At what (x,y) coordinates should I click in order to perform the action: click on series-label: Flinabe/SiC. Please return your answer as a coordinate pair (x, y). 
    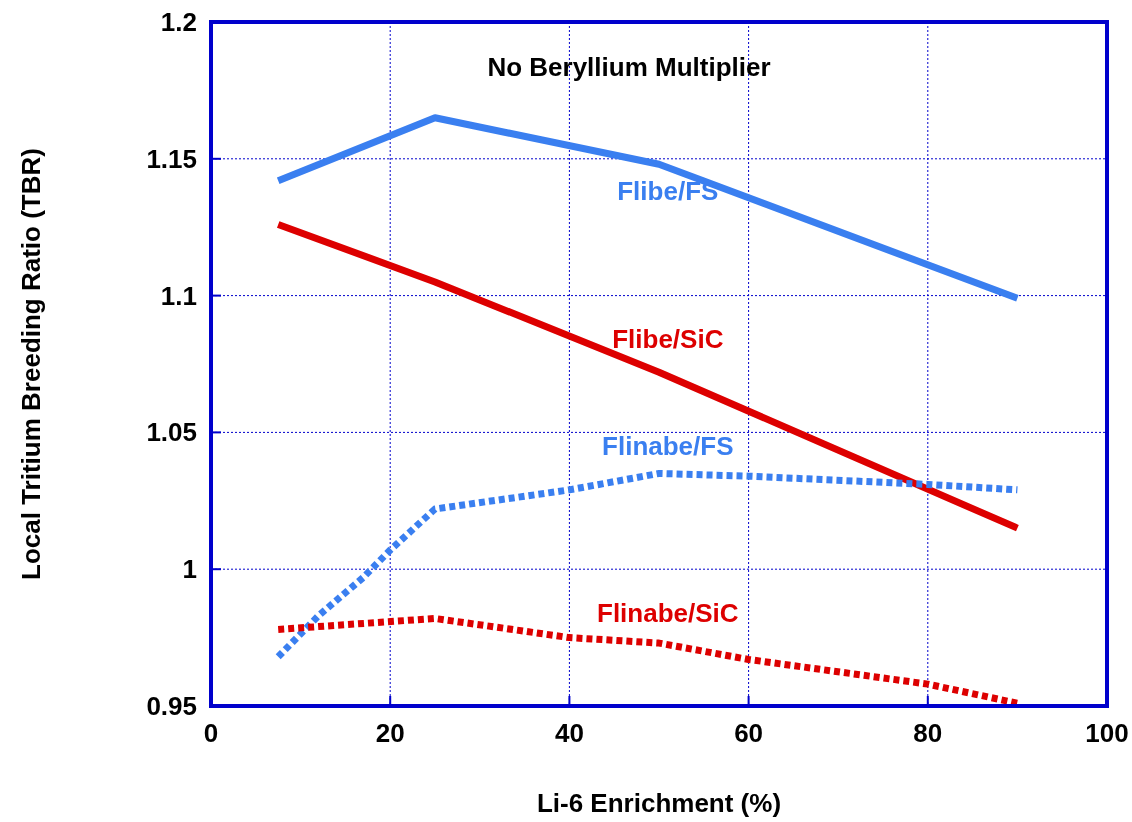
    Looking at the image, I should click on (668, 613).